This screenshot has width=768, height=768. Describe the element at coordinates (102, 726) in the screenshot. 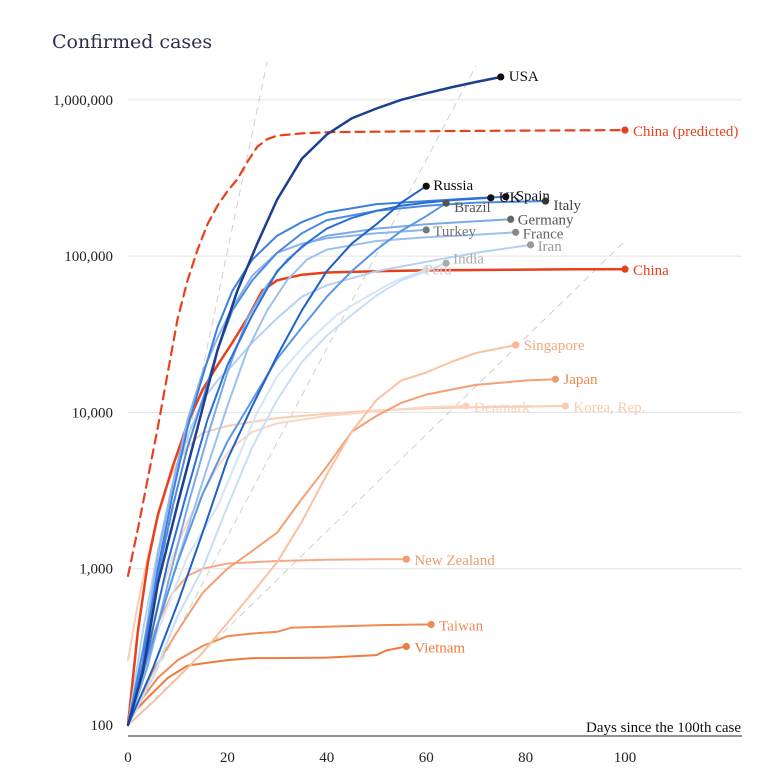

I see `y-tick-label: 100` at that location.